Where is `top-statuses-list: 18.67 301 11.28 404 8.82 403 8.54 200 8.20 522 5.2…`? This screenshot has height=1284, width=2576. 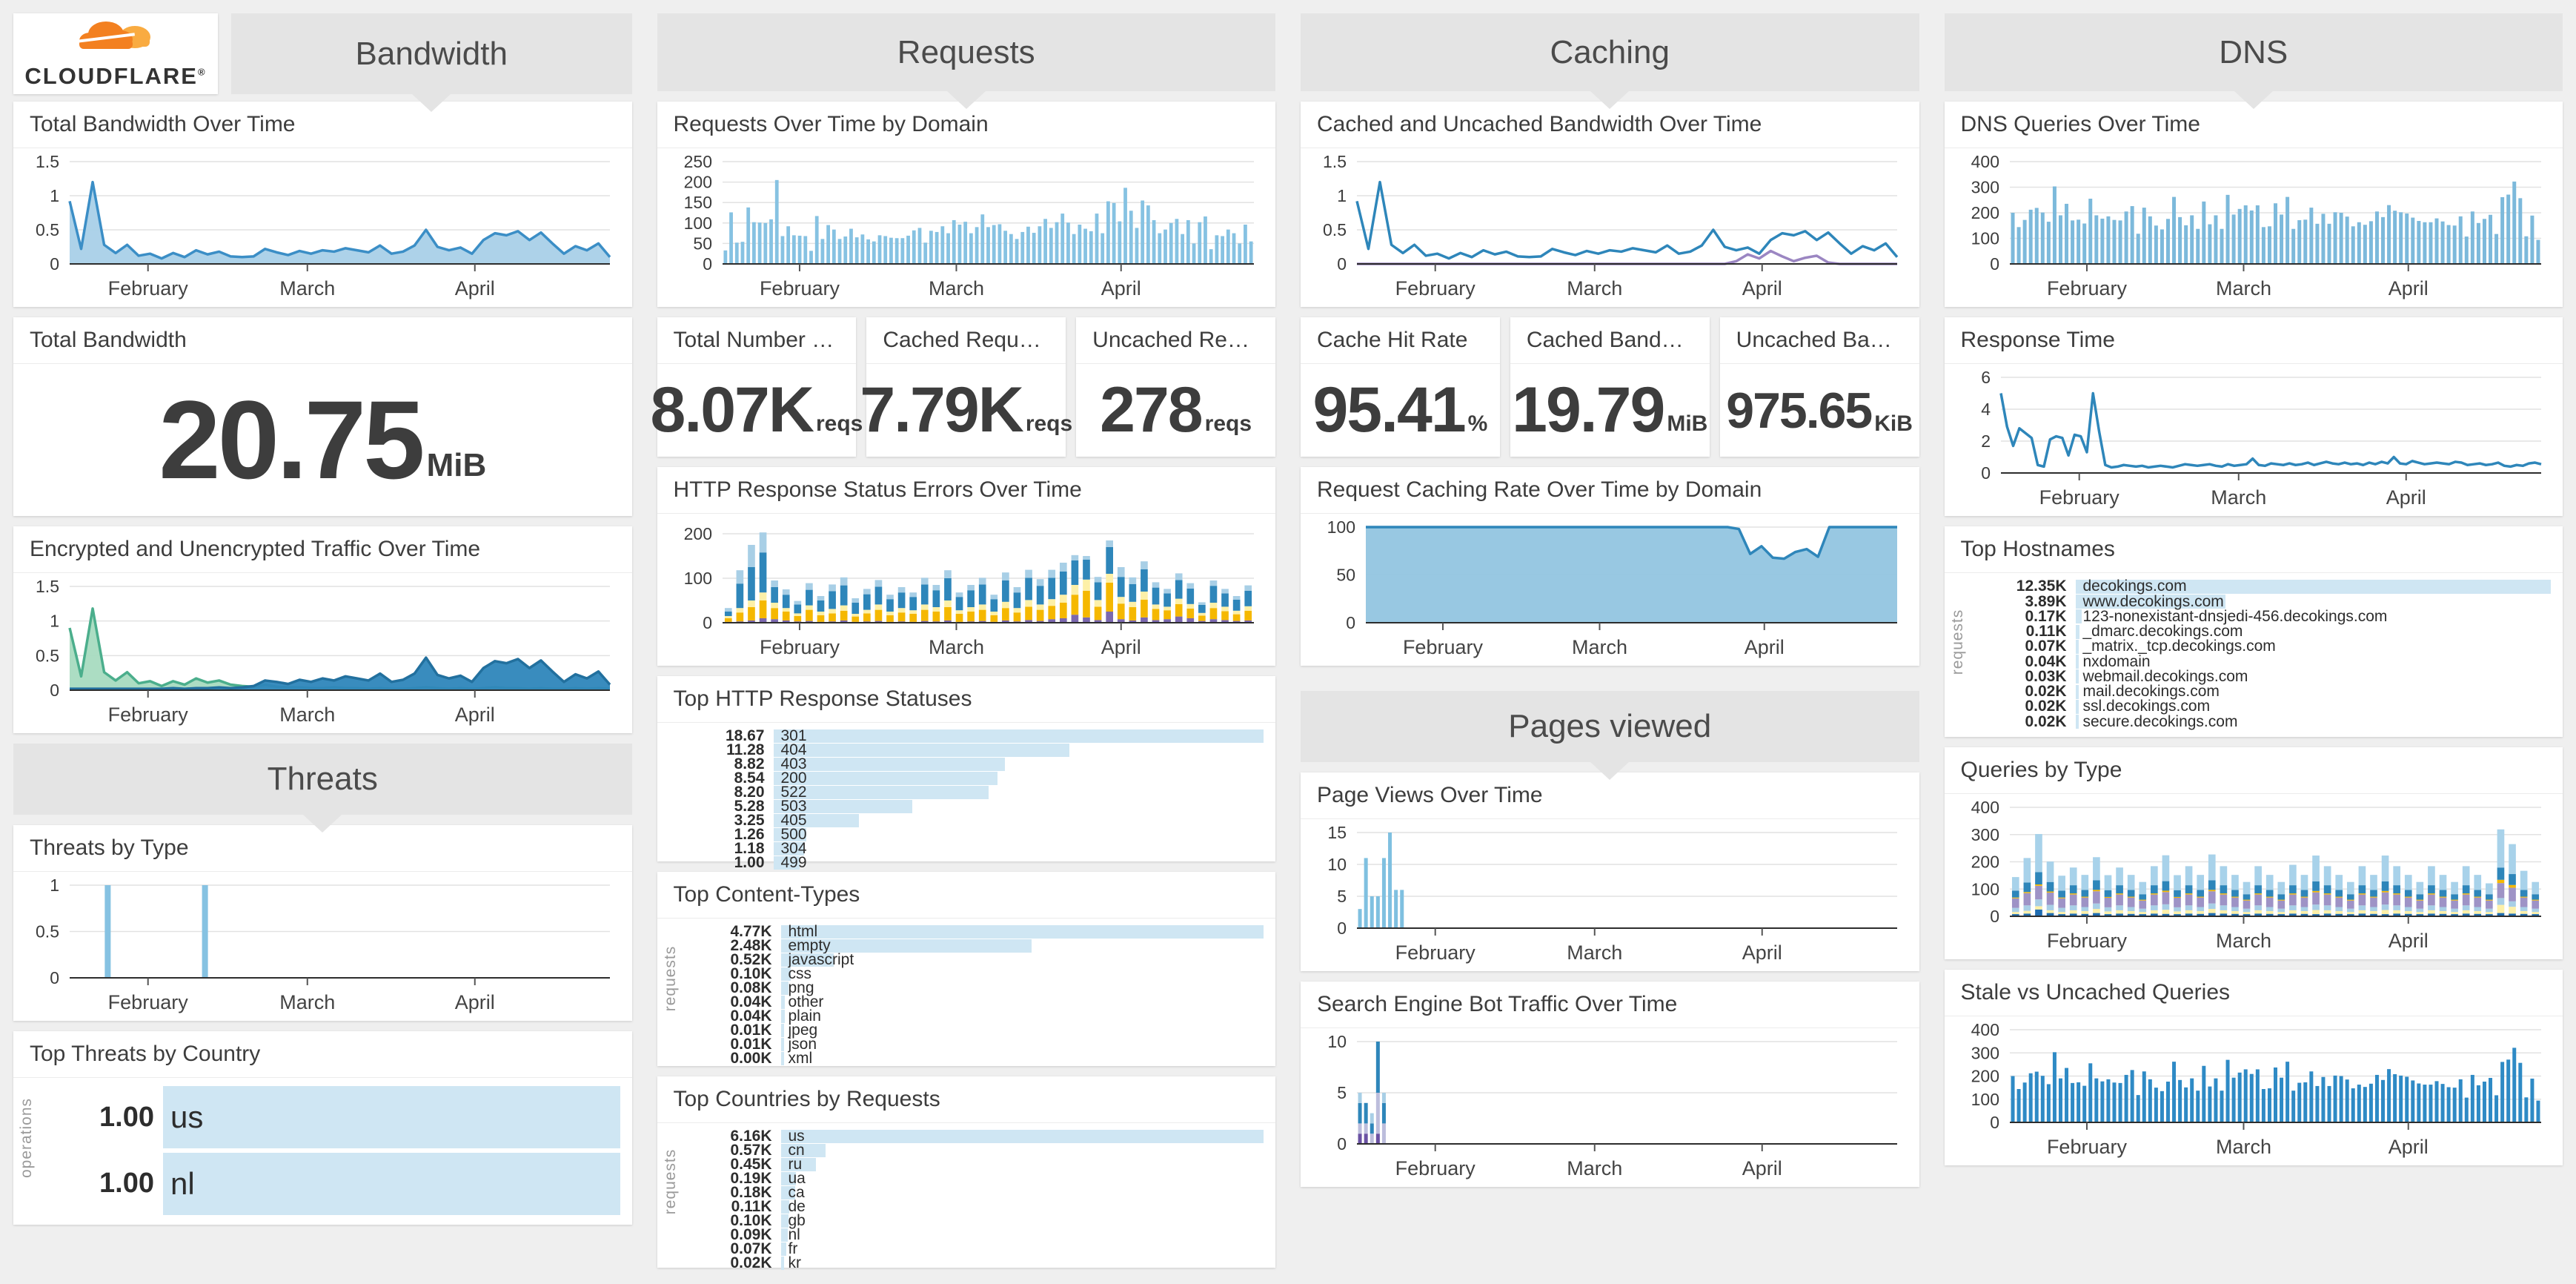
top-statuses-list: 18.67 301 11.28 404 8.82 403 8.54 200 8.20 522 5.2… is located at coordinates (966, 797).